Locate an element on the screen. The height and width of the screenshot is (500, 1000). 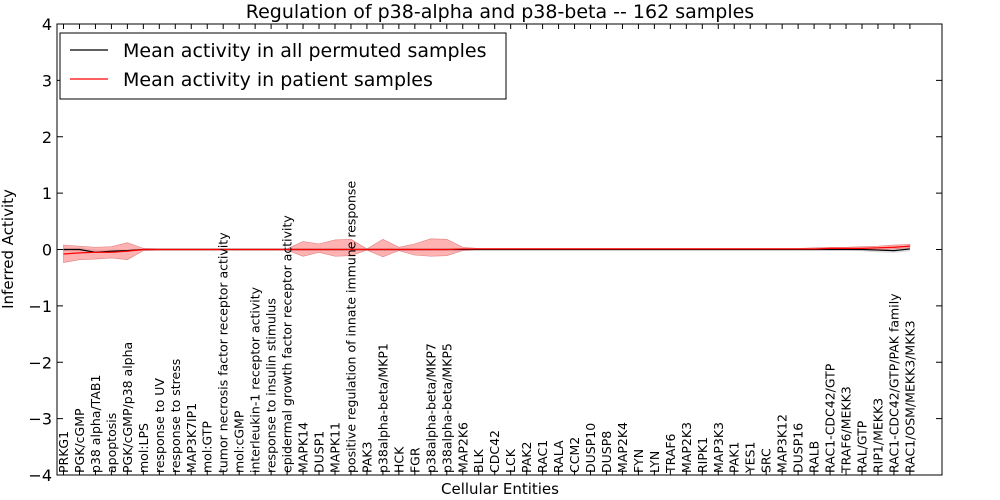
x-tick-label: MAP2K4 is located at coordinates (622, 447).